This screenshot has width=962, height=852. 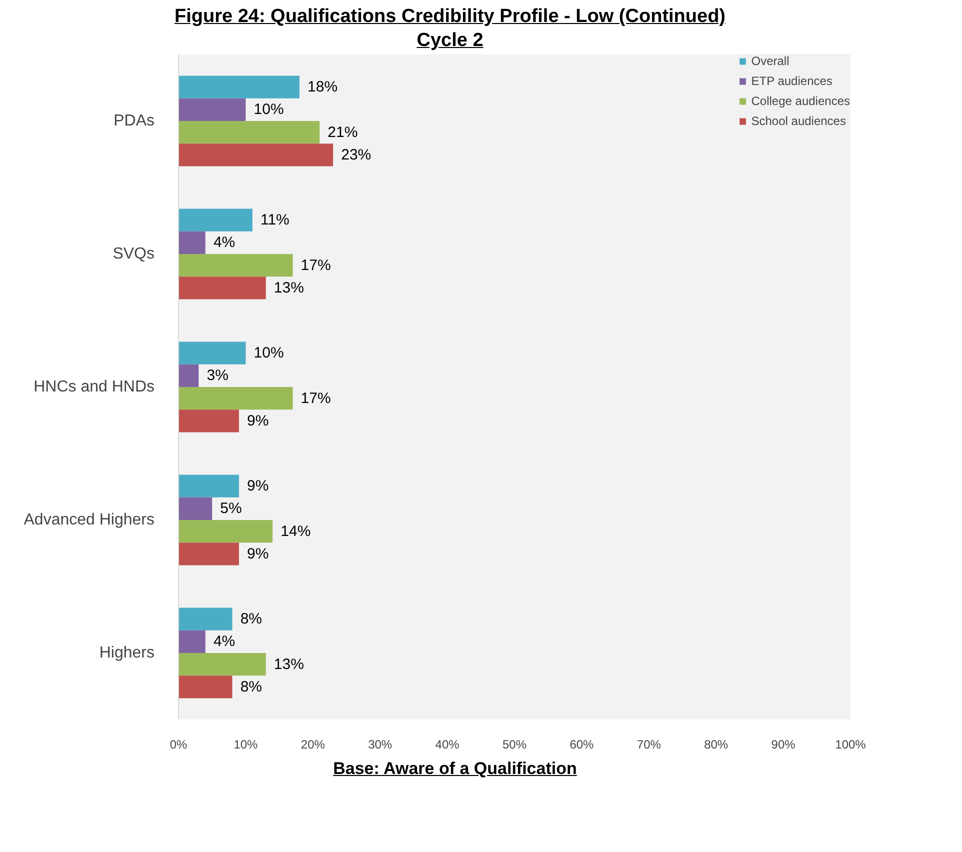 What do you see at coordinates (450, 41) in the screenshot?
I see `chart-subtitle: Cycle 2` at bounding box center [450, 41].